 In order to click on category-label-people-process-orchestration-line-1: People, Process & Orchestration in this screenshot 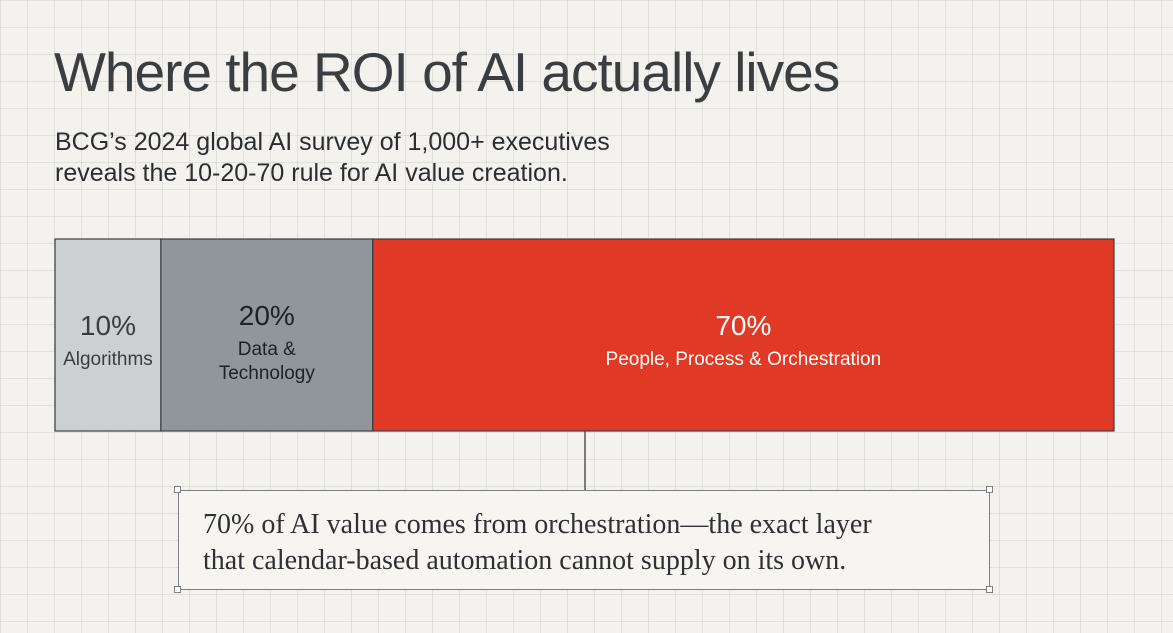, I will do `click(744, 359)`.